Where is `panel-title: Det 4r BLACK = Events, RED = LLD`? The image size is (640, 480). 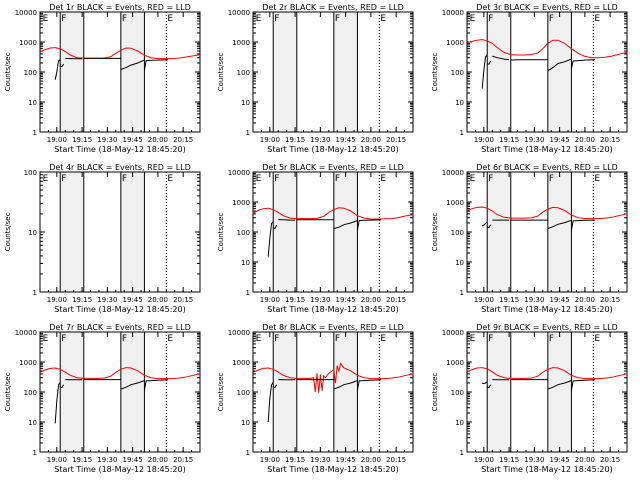 panel-title: Det 4r BLACK = Events, RED = LLD is located at coordinates (120, 167).